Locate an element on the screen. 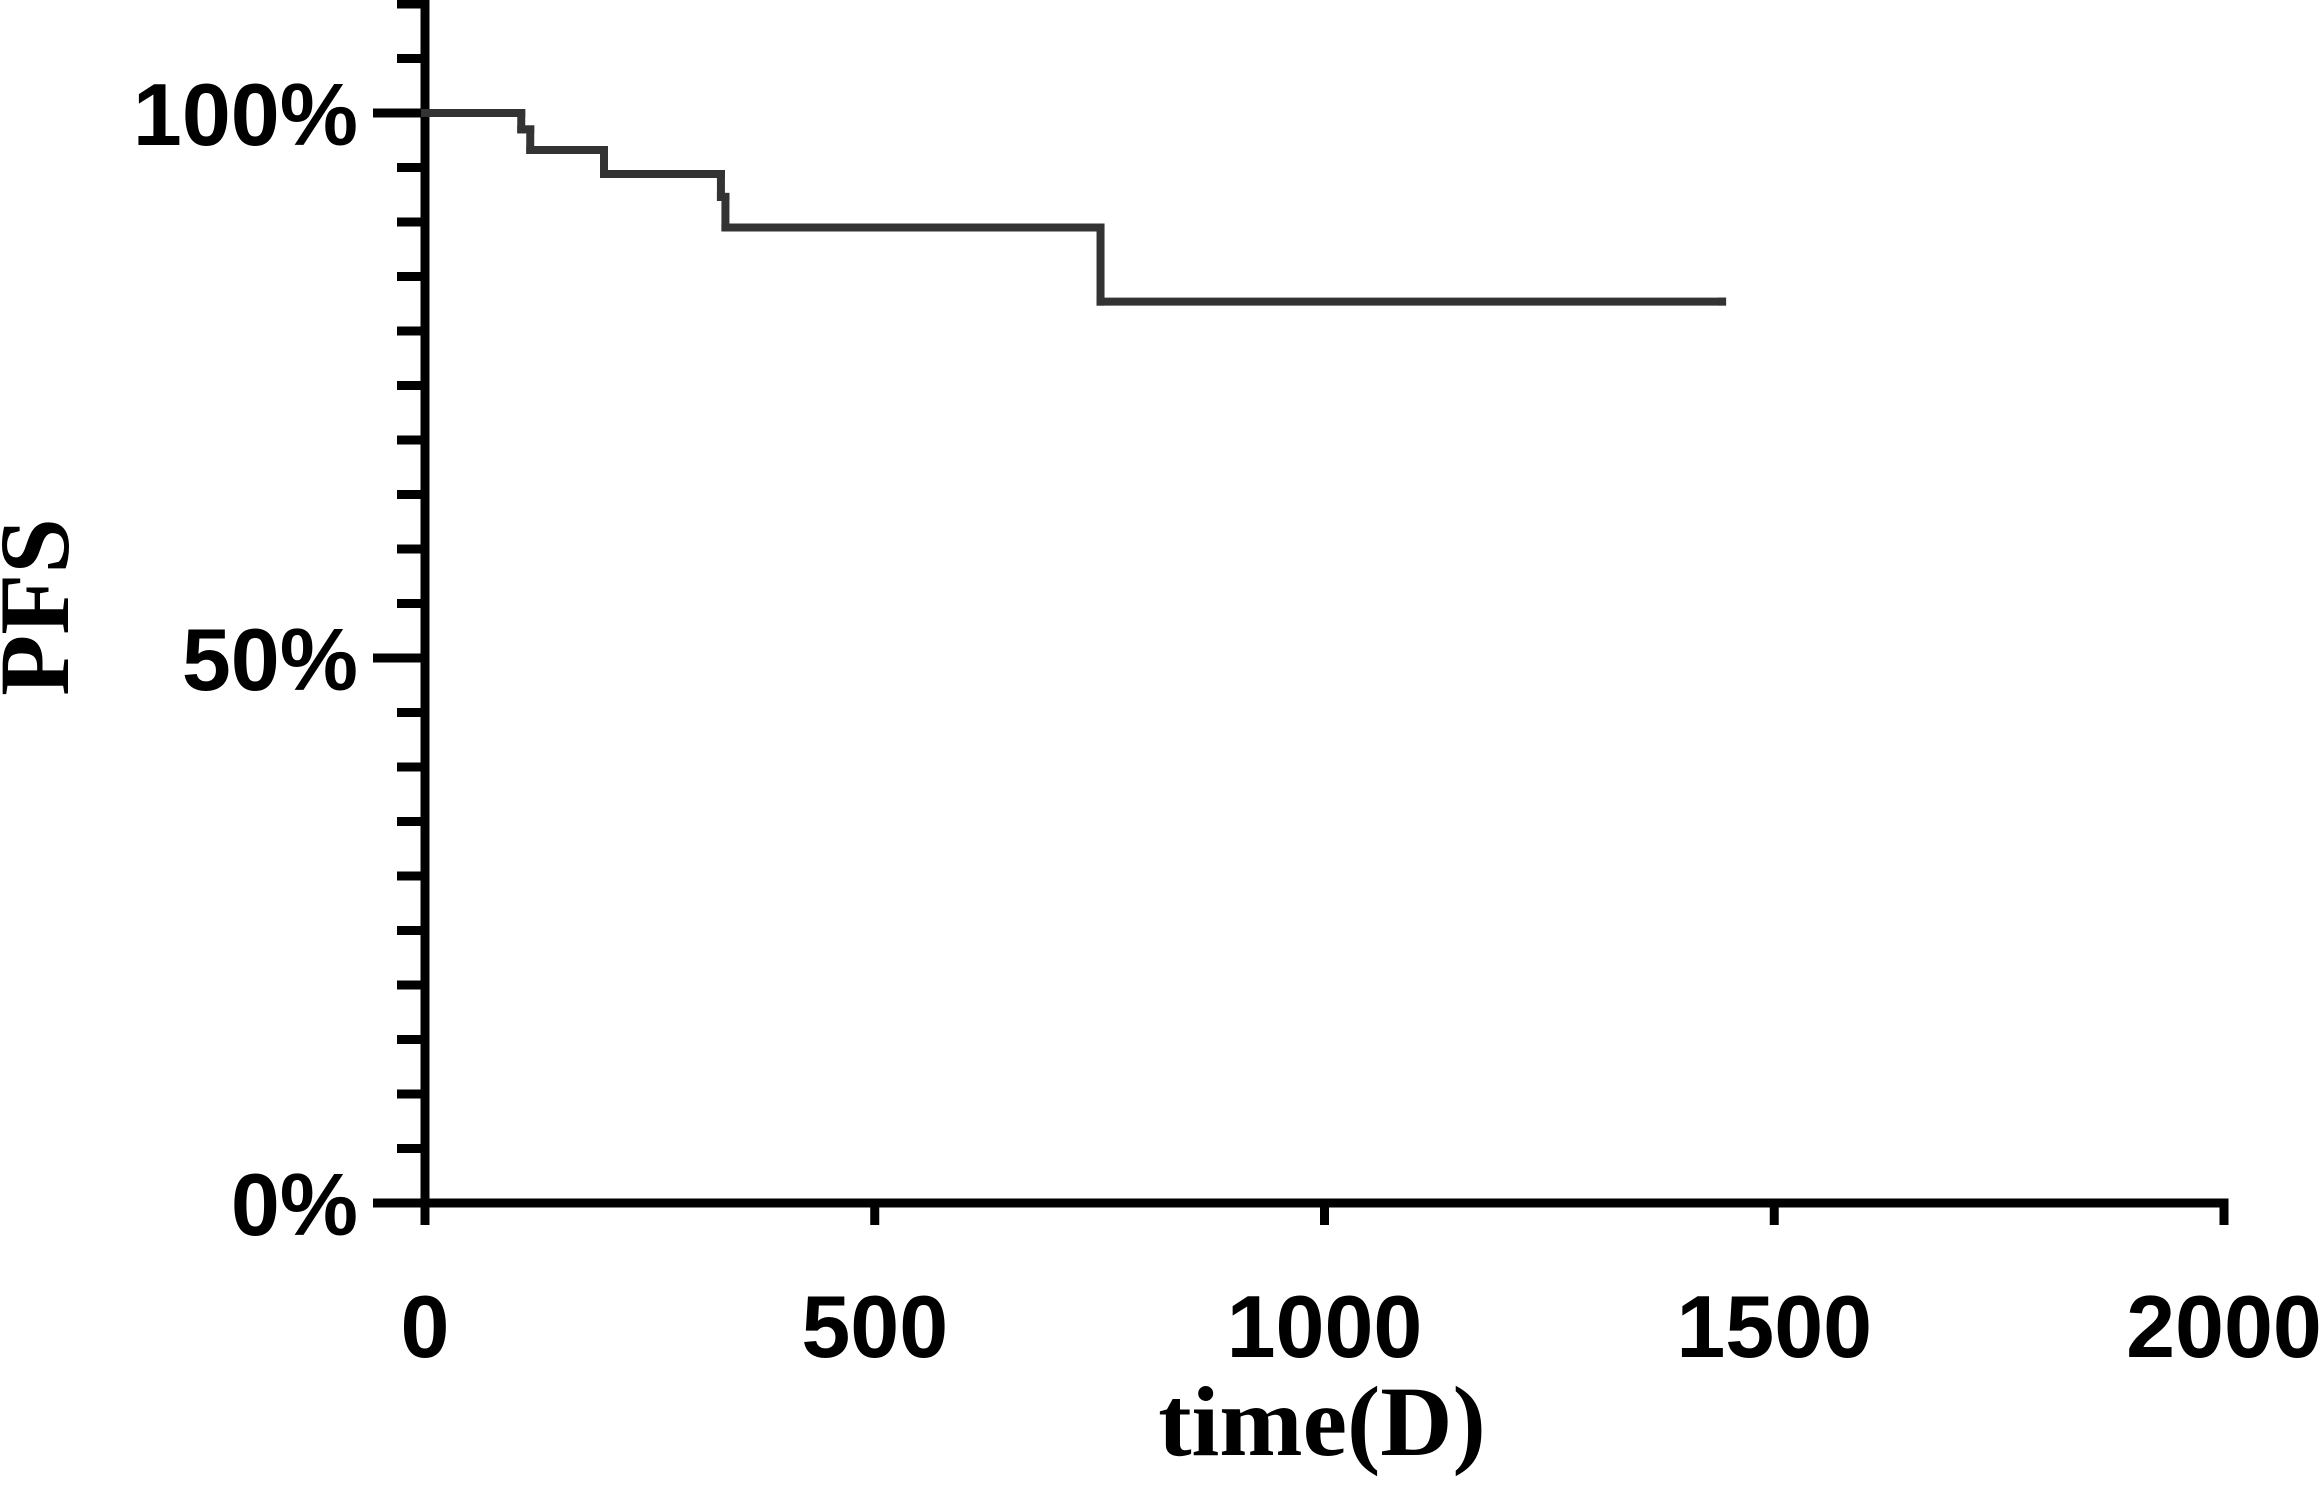 The height and width of the screenshot is (1502, 2322). x-tick-label: 500 is located at coordinates (874, 1326).